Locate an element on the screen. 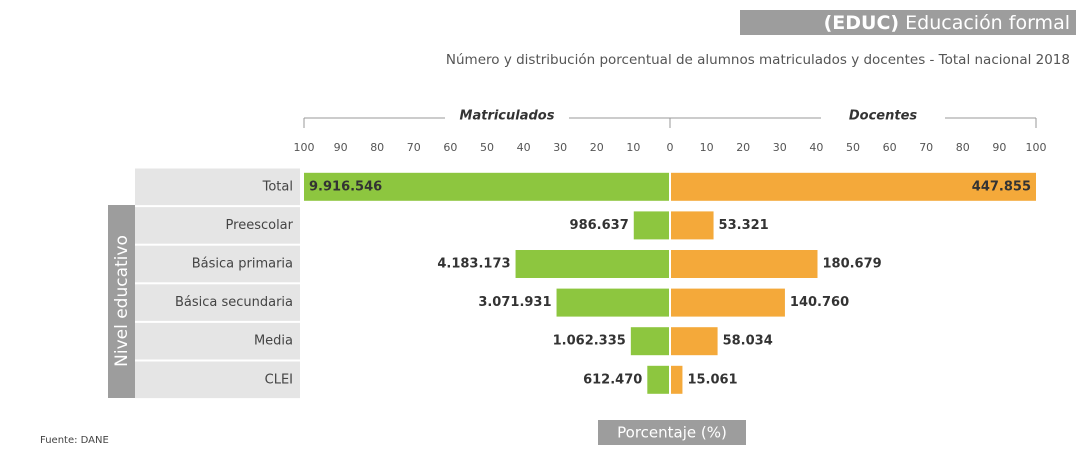 This screenshot has height=458, width=1083. data-label: 447.855 is located at coordinates (1001, 186).